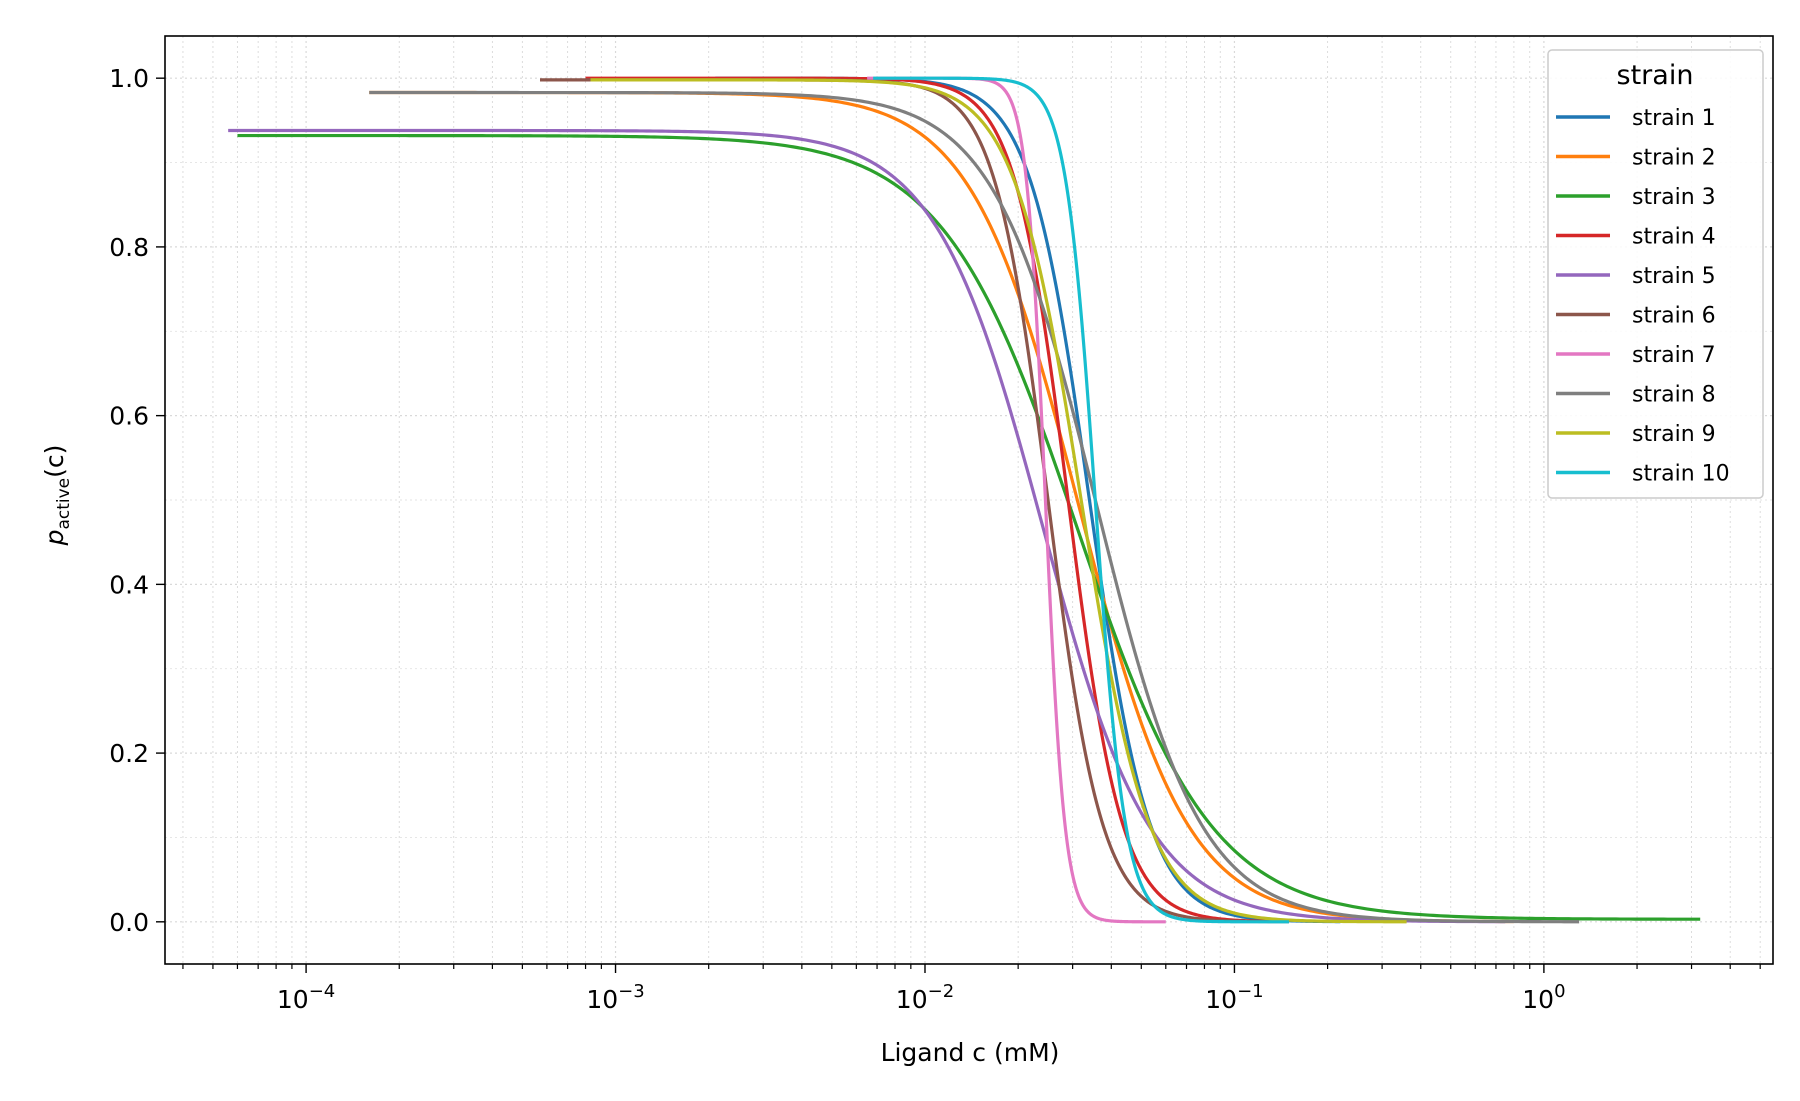 The image size is (1800, 1101). Describe the element at coordinates (322, 991) in the screenshot. I see `x-tick-label-exponent: −4` at that location.